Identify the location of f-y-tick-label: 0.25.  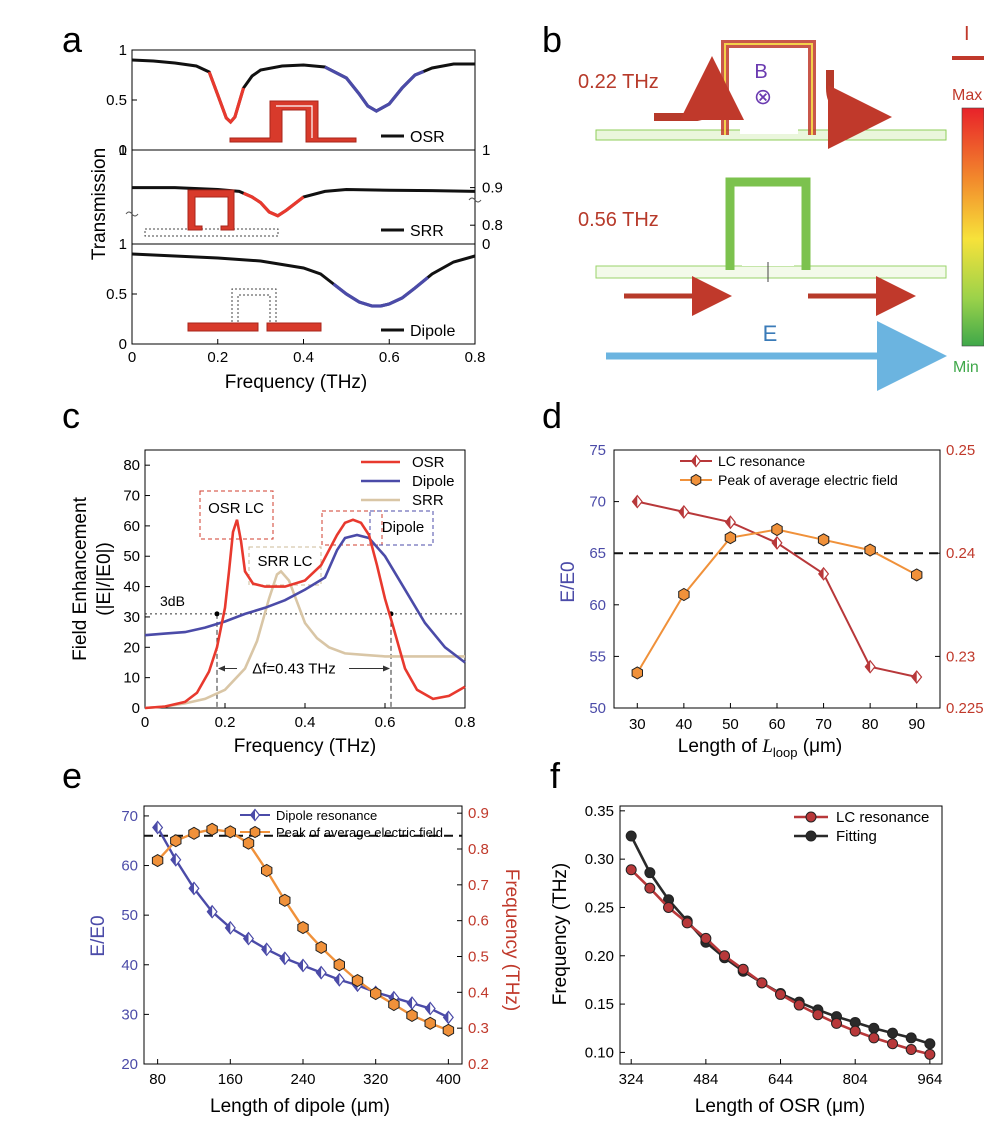
(599, 907).